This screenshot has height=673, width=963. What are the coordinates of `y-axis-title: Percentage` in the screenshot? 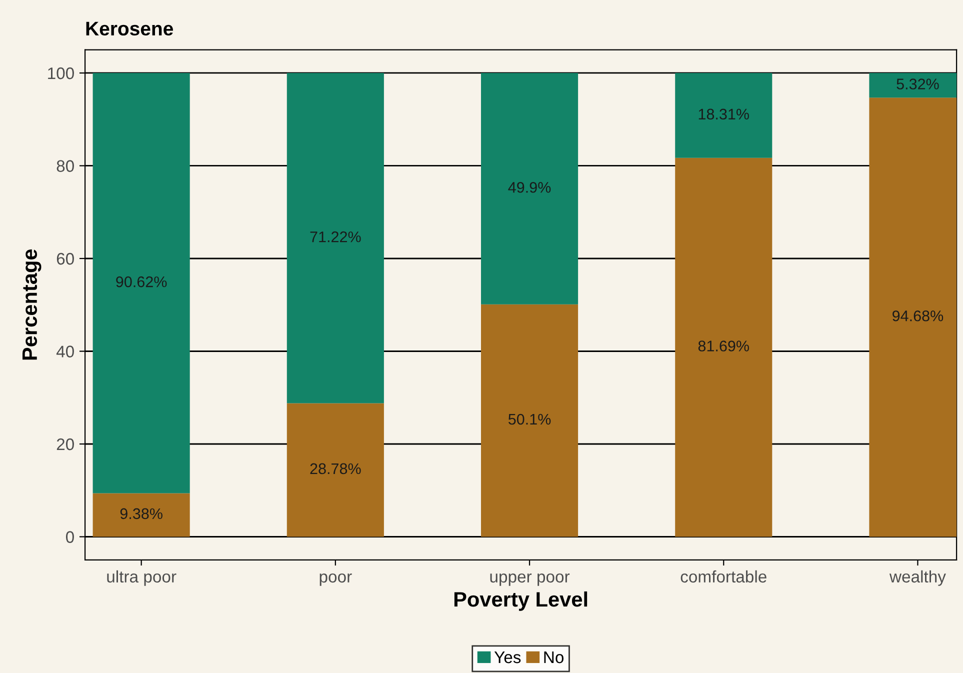 It's located at (32, 304).